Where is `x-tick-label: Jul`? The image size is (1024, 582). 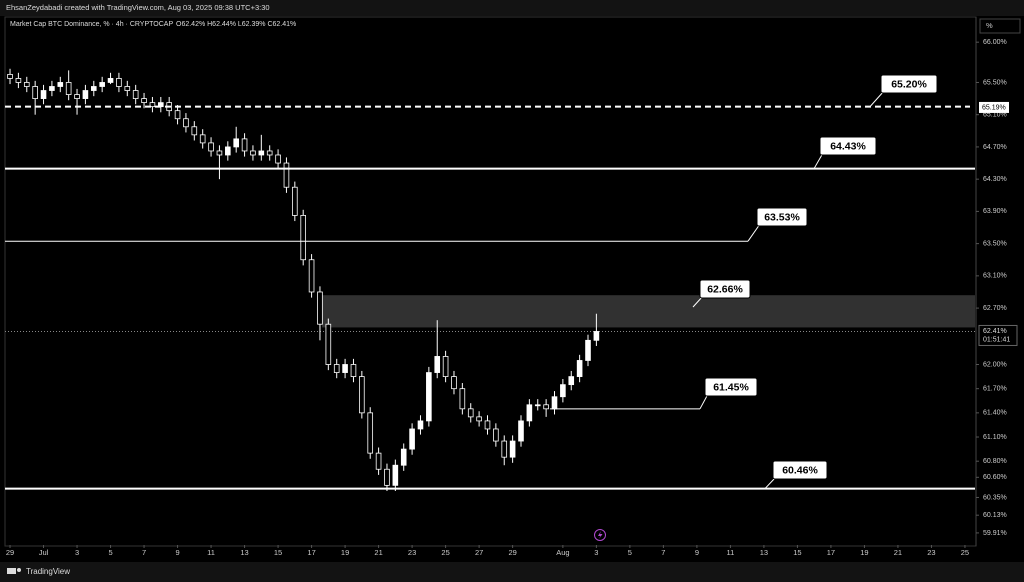
x-tick-label: Jul is located at coordinates (44, 552).